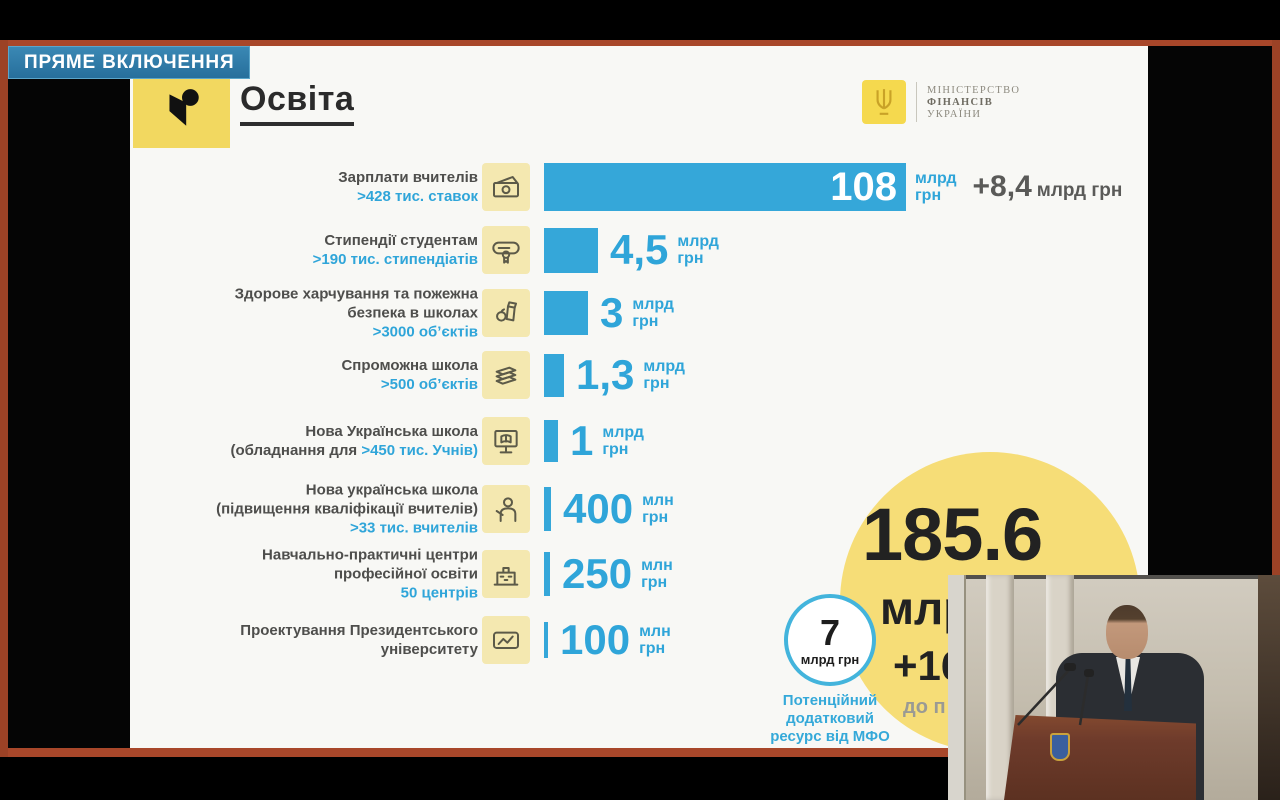  I want to click on food-icon, so click(506, 313).